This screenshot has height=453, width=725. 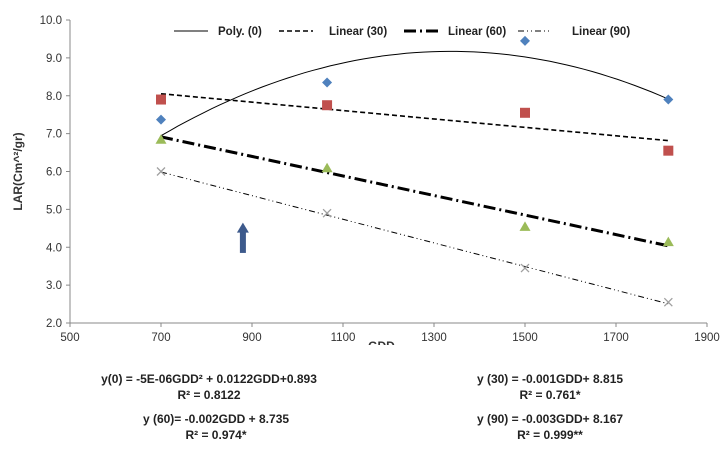 What do you see at coordinates (242, 241) in the screenshot?
I see `up-arrow-shaft` at bounding box center [242, 241].